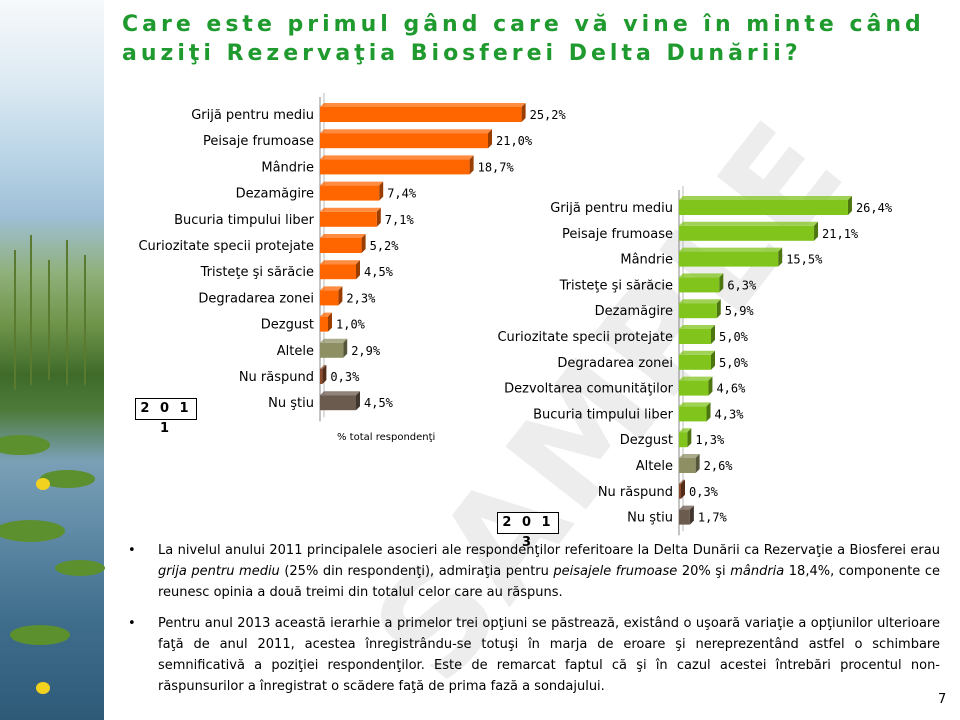  I want to click on value-label-2013: 15,5%, so click(804, 260).